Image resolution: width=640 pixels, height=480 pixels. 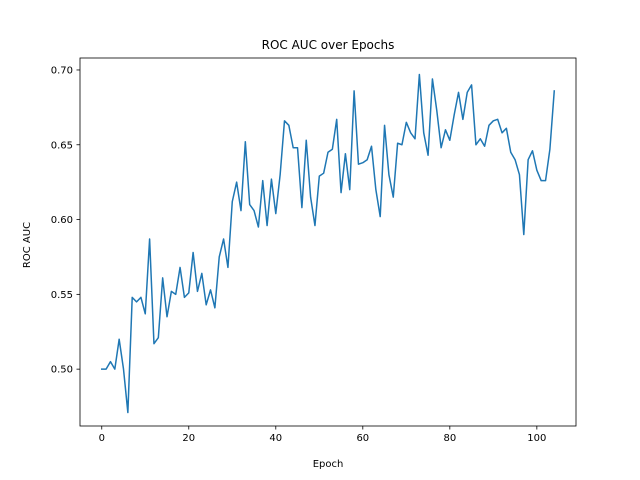 I want to click on x-axis-label: Epoch, so click(x=328, y=464).